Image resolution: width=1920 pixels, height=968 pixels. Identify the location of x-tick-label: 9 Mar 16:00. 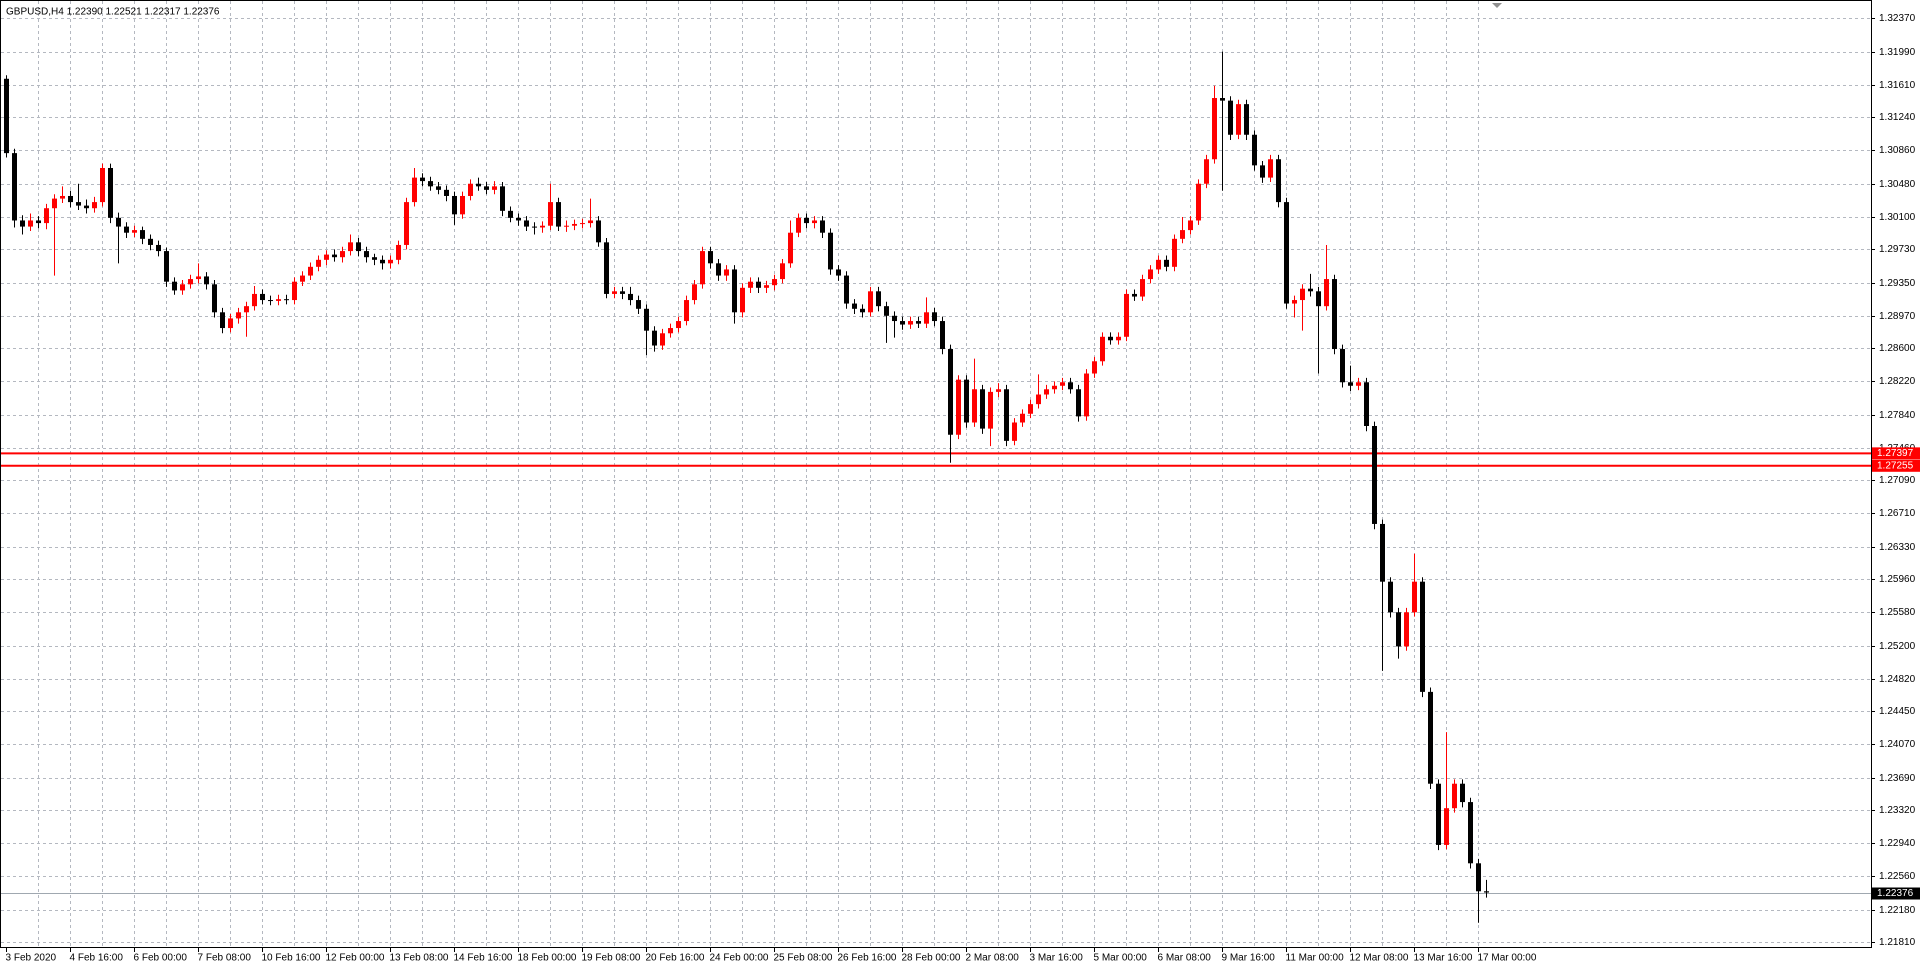
(1249, 958).